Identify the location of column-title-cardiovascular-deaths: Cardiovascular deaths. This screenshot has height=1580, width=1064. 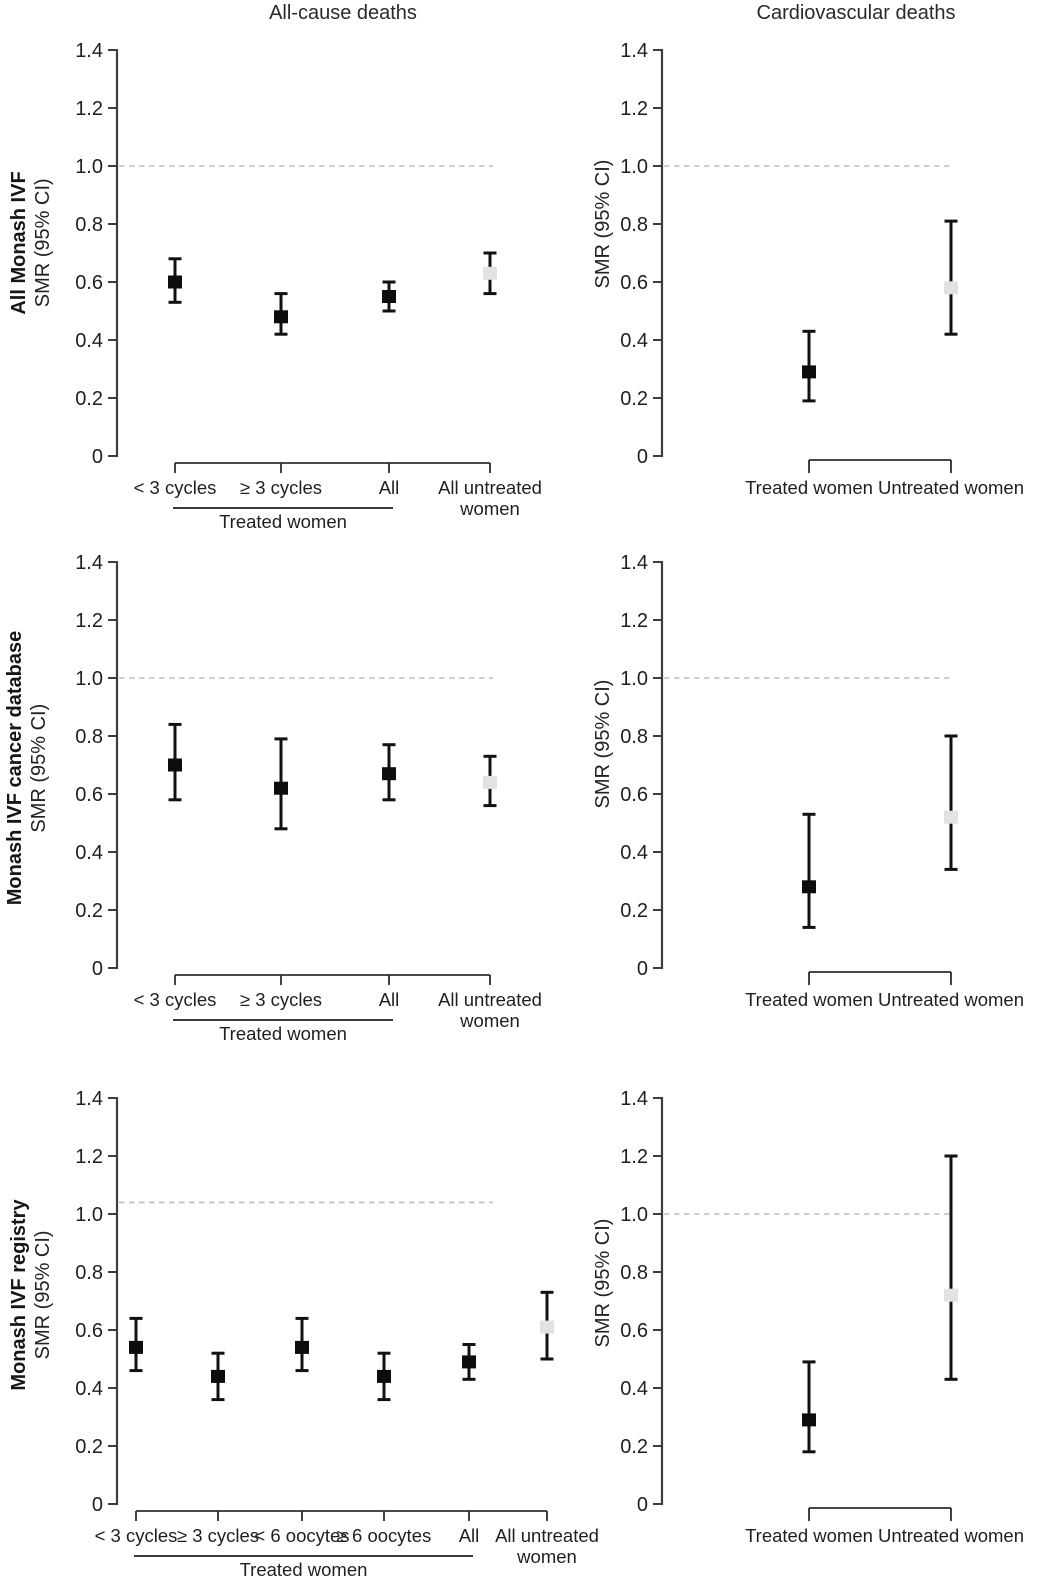
(856, 13).